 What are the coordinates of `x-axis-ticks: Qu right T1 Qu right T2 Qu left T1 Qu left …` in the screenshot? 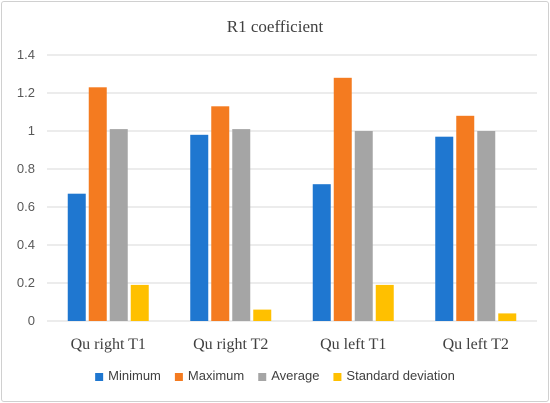 It's located at (290, 344).